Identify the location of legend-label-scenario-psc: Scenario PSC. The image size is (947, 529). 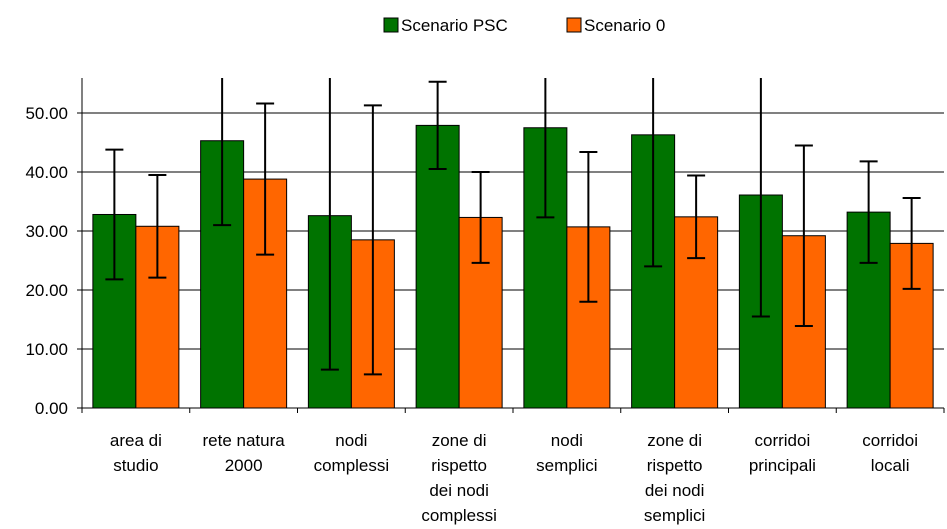
(454, 25).